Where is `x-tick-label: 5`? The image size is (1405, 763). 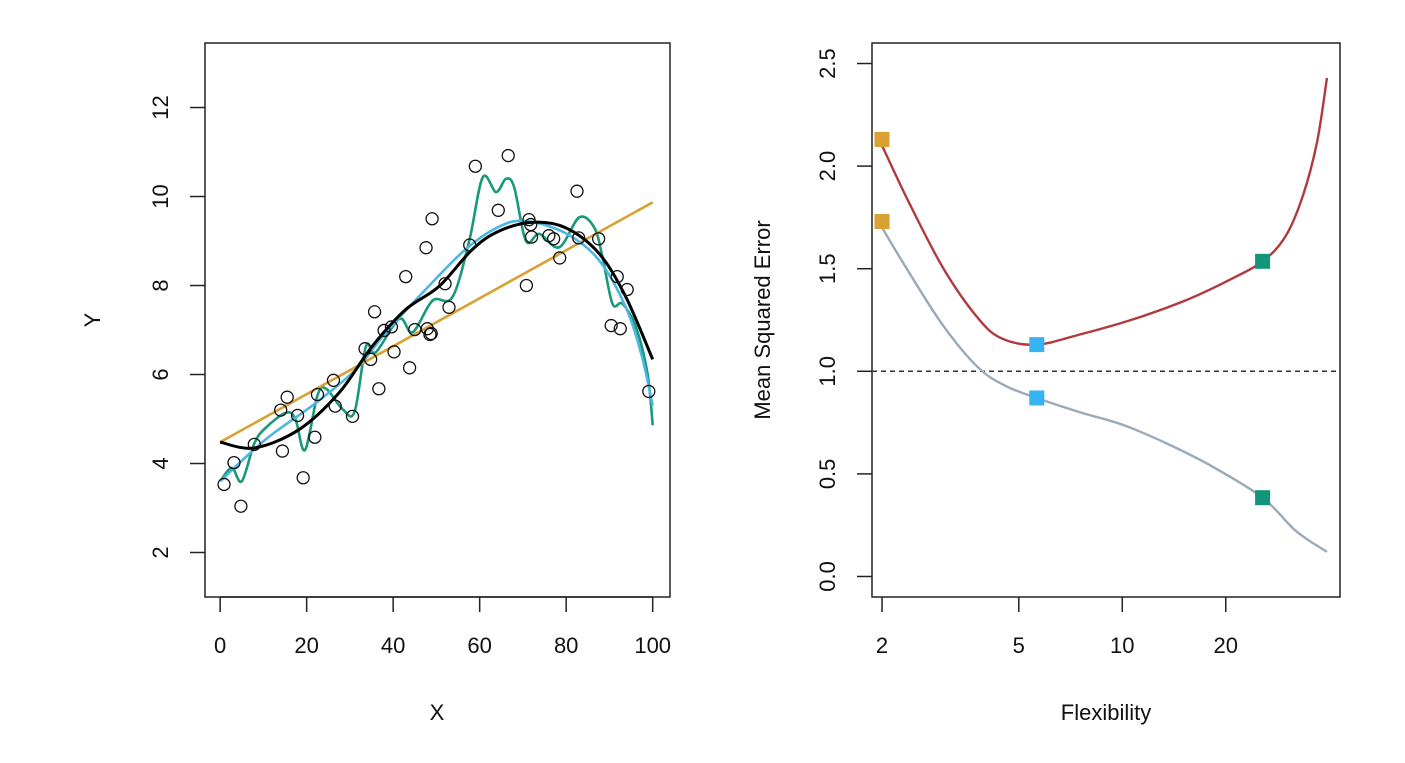 x-tick-label: 5 is located at coordinates (1019, 645).